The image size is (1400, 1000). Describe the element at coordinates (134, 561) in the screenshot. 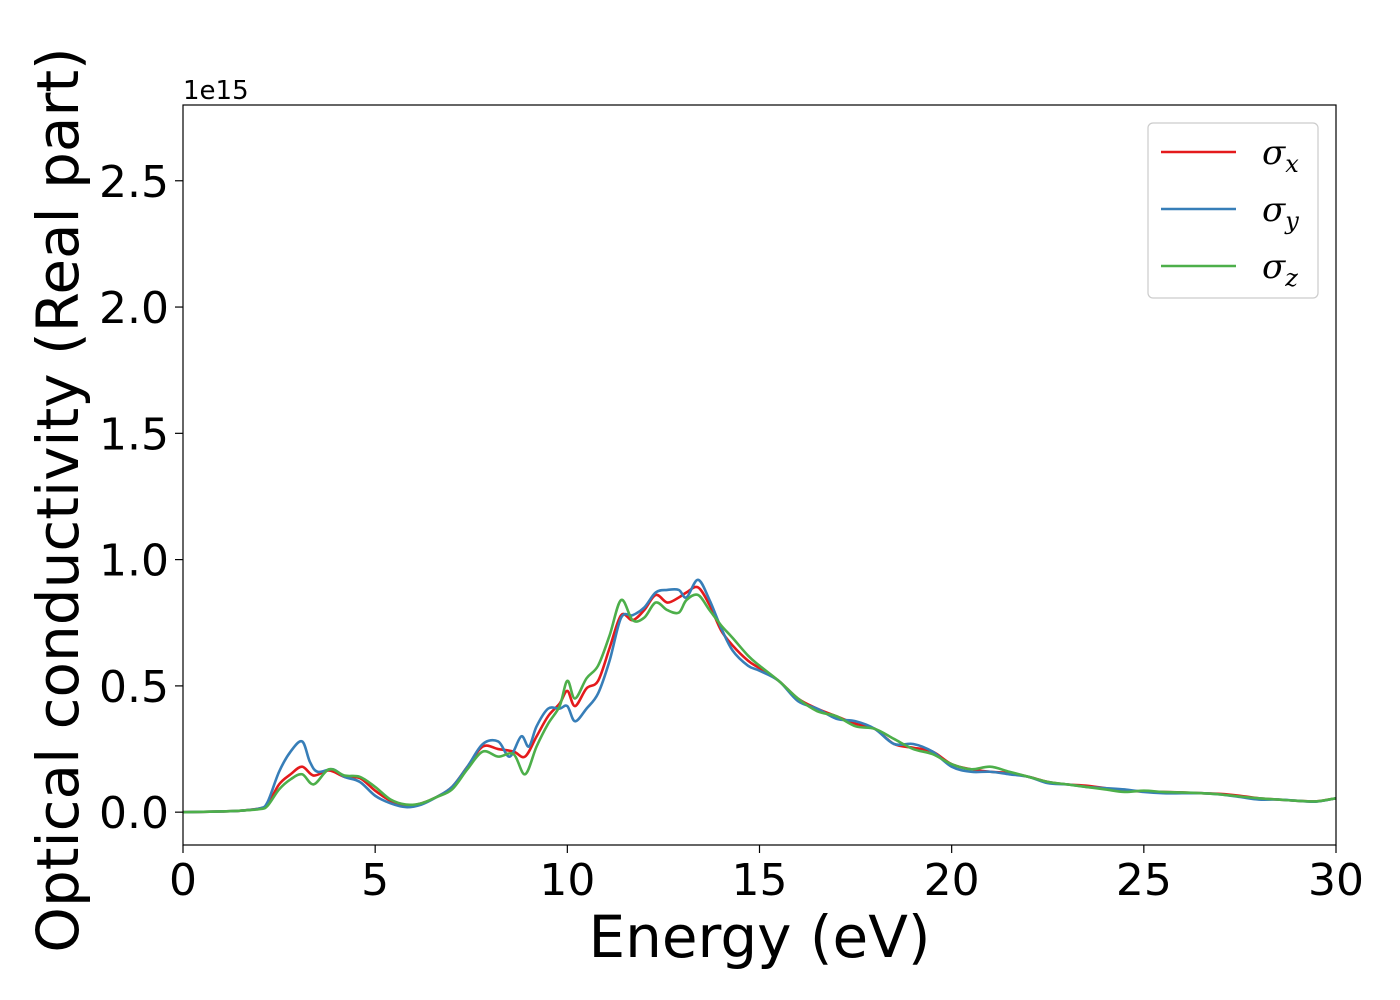

I see `y-tick-label: 1.0` at that location.